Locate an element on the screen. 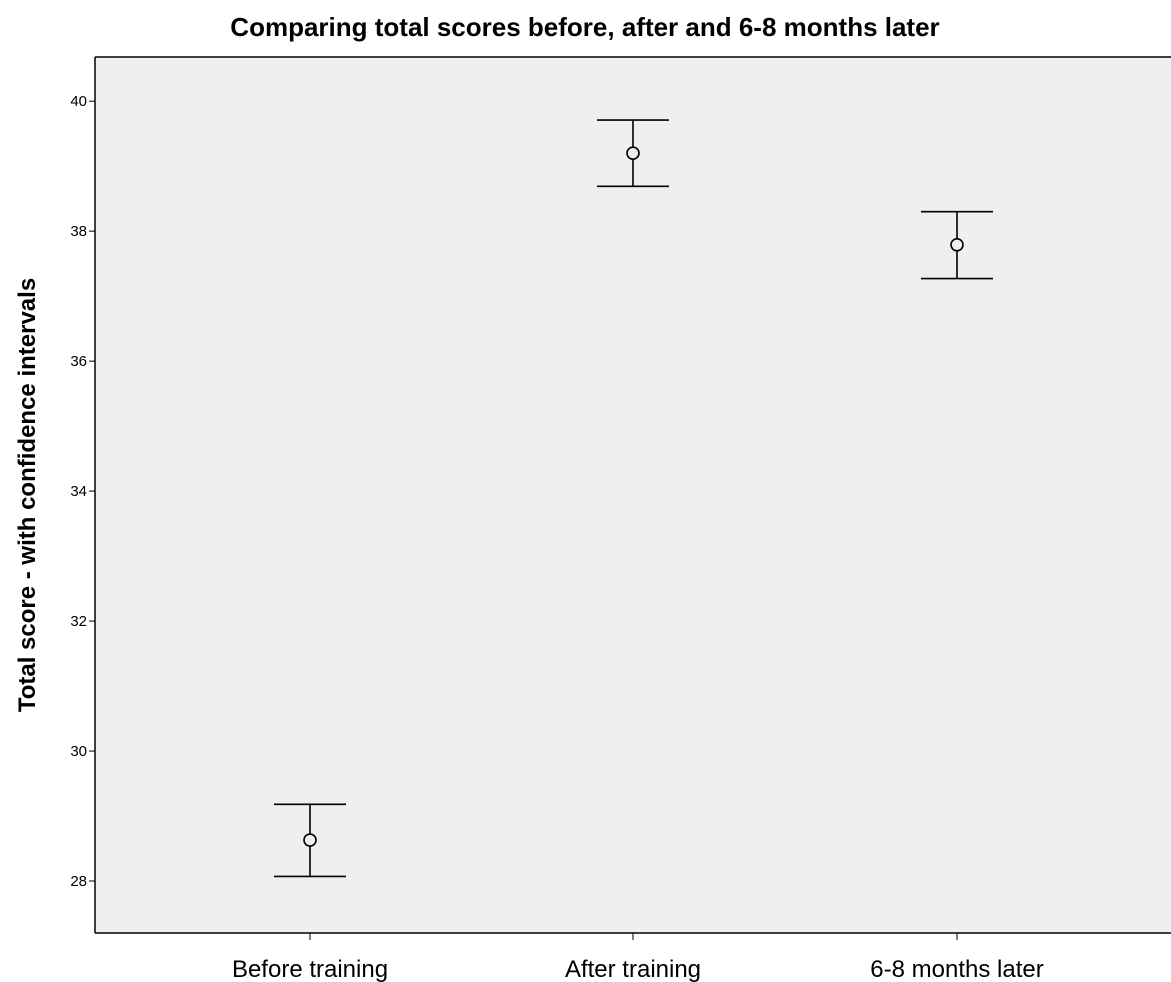 The width and height of the screenshot is (1171, 982). x-tick-label: 6-8 months later is located at coordinates (956, 969).